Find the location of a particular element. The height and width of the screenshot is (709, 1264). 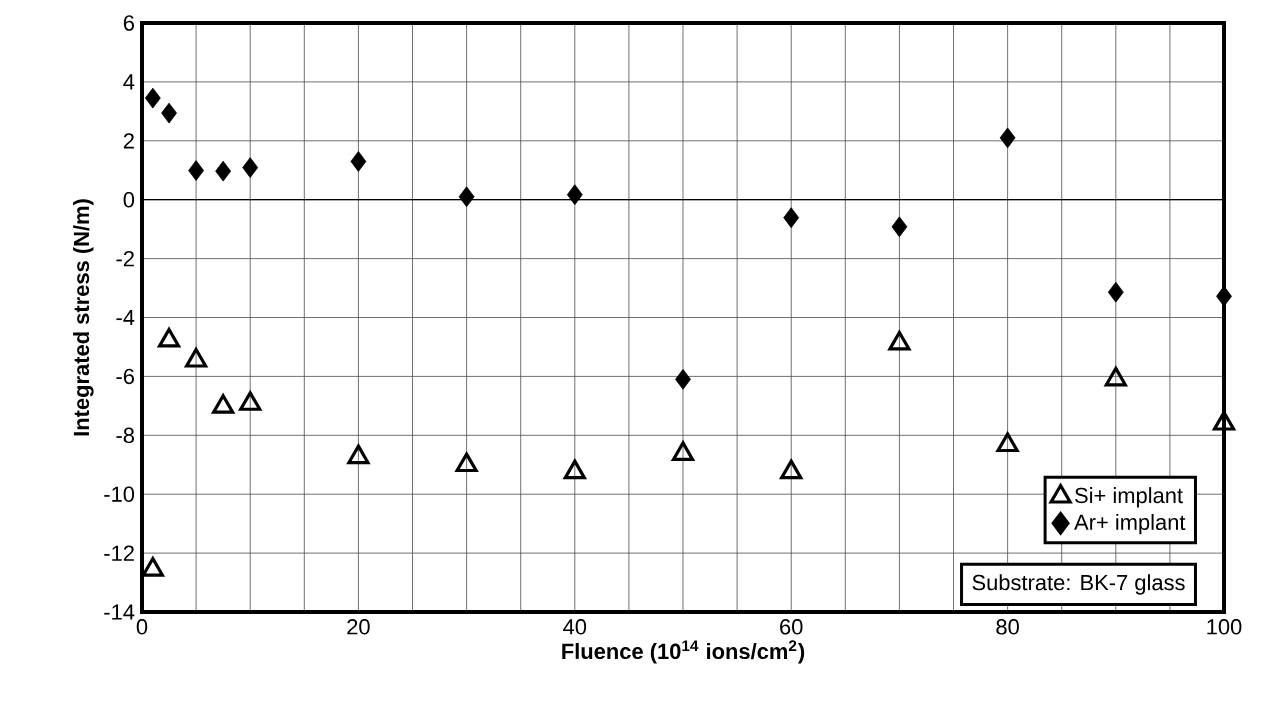

x-tick-label: 80 is located at coordinates (1007, 627).